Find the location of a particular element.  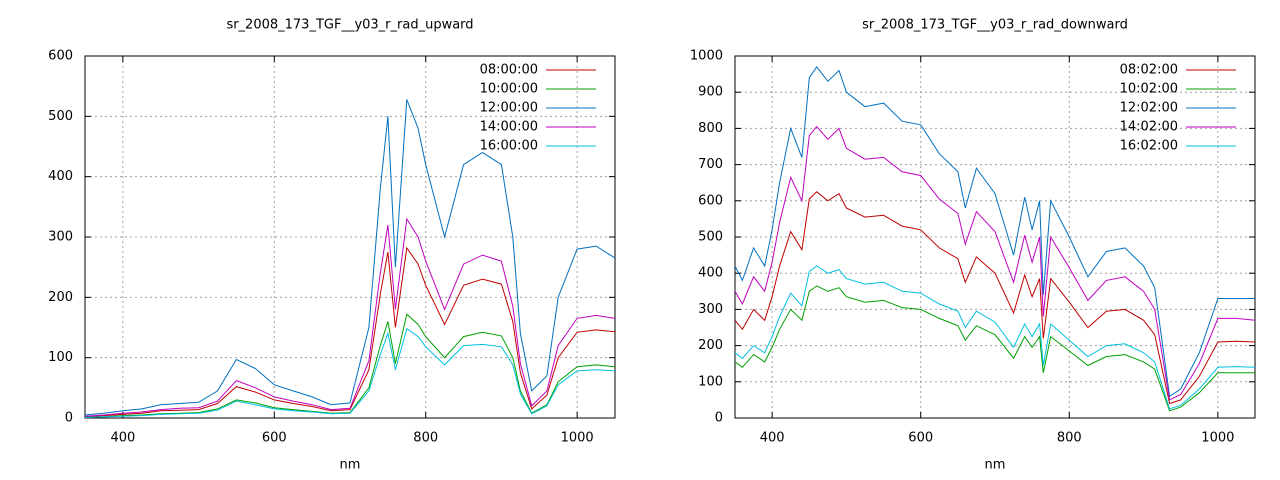

legend-label: 16:02:00 is located at coordinates (1149, 146).